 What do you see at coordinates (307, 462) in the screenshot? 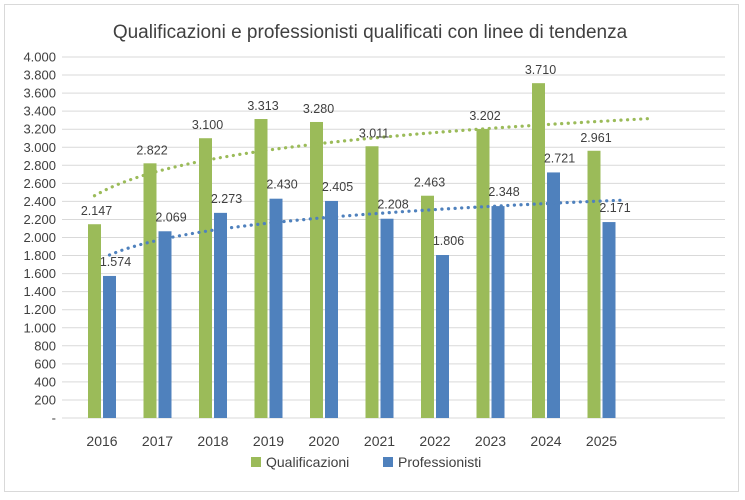
I see `legend-label-qualificazioni: Qualificazioni` at bounding box center [307, 462].